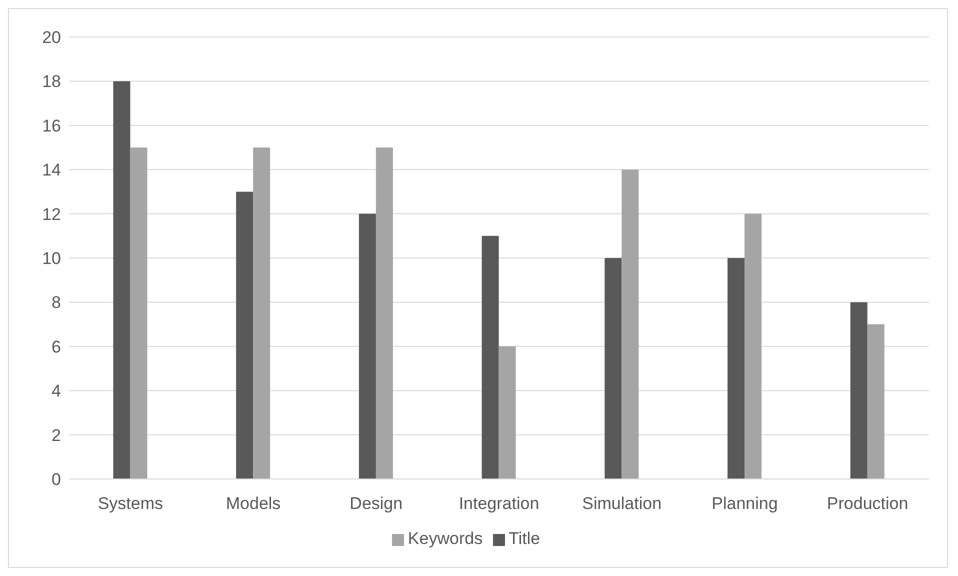 The image size is (958, 576). What do you see at coordinates (622, 504) in the screenshot?
I see `x-tick-label: Simulation` at bounding box center [622, 504].